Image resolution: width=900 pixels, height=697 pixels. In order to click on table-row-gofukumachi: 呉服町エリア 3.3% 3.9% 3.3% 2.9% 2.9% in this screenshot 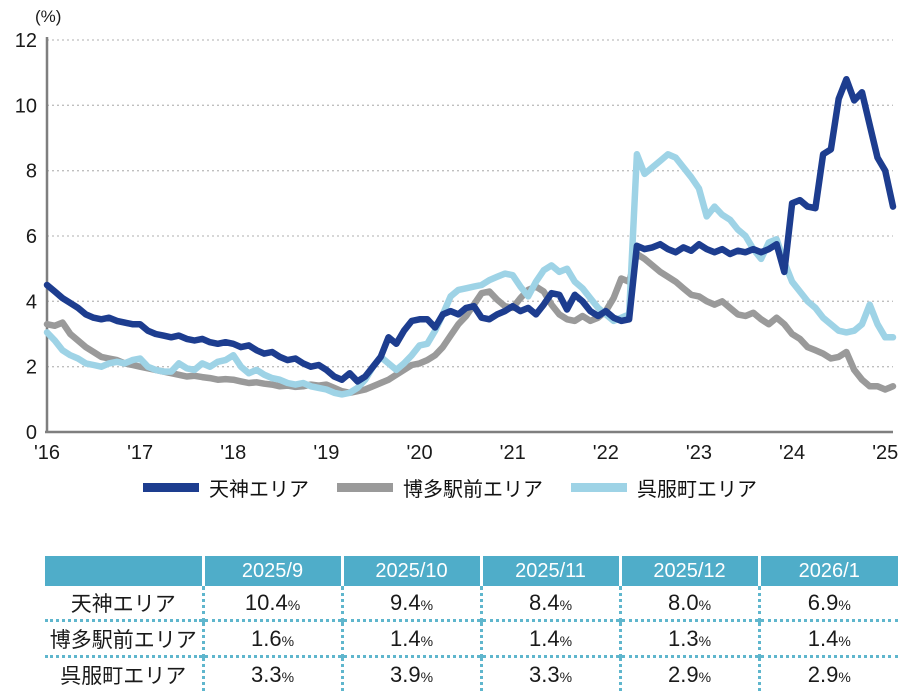, I will do `click(471, 673)`.